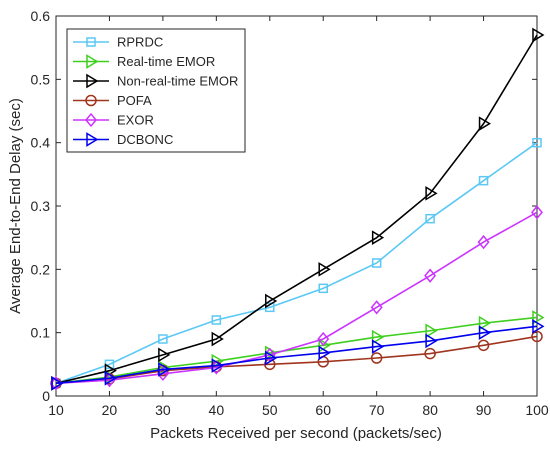  I want to click on series-dcbonc, so click(298, 355).